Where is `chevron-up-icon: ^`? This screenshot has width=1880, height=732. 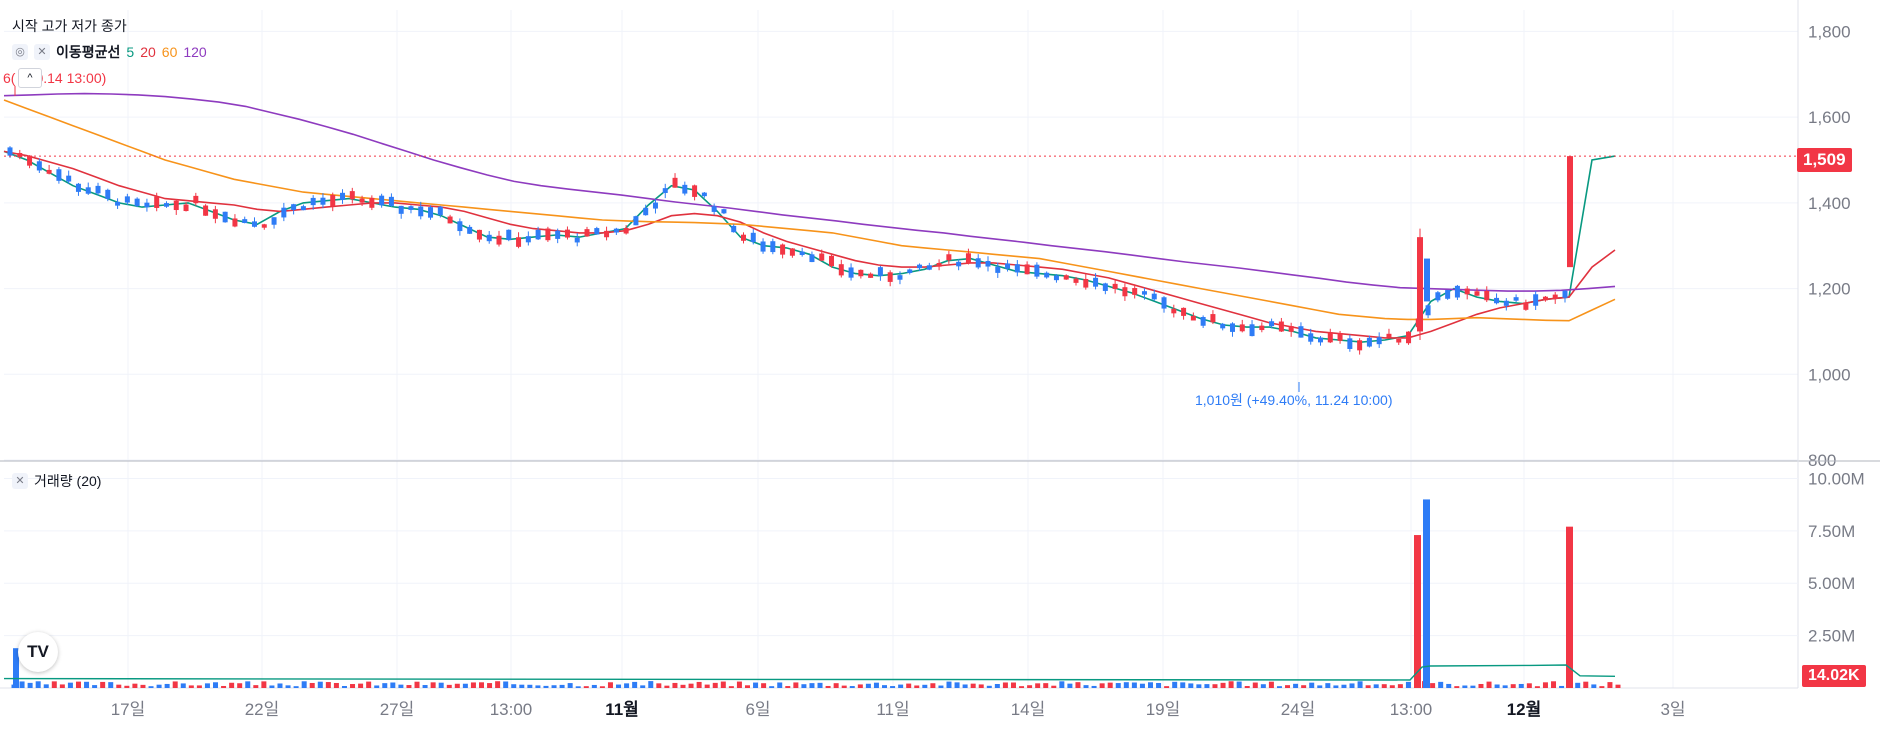 chevron-up-icon: ^ is located at coordinates (30, 78).